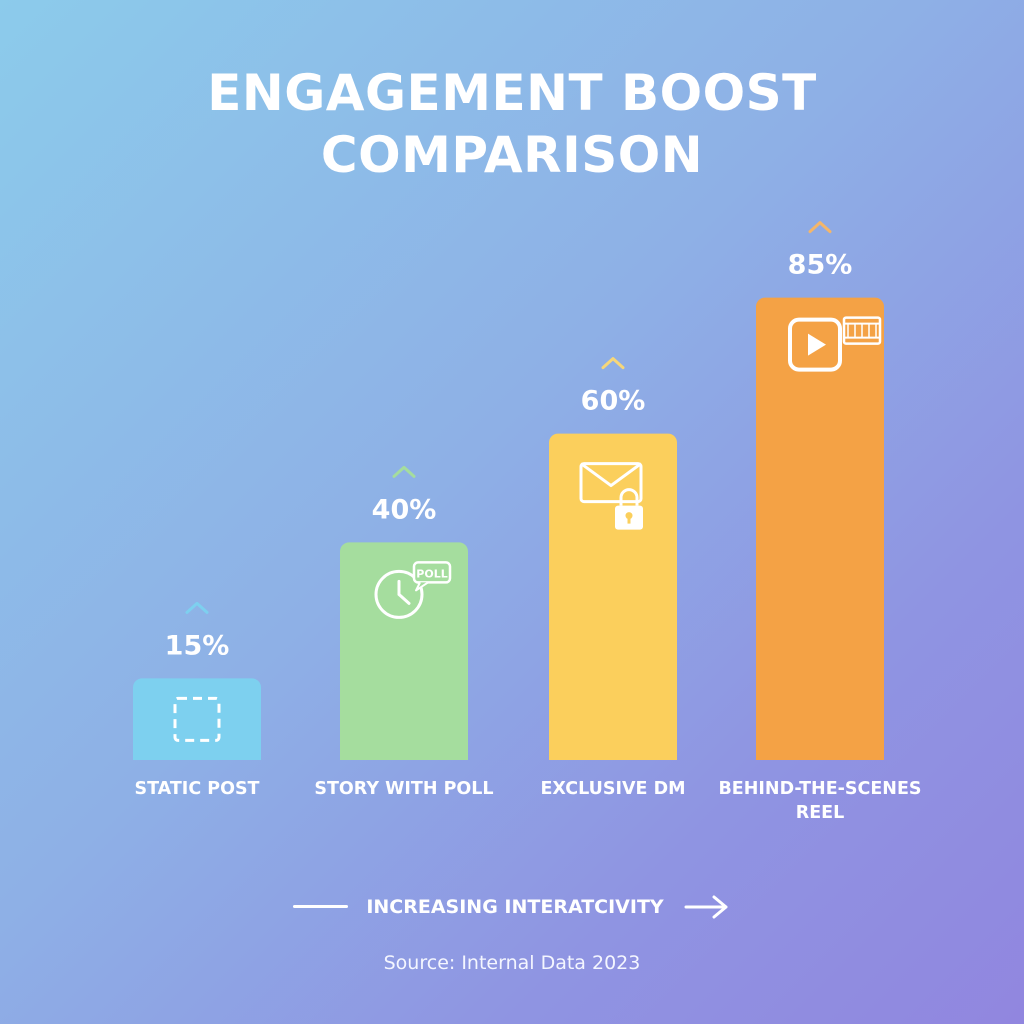  What do you see at coordinates (612, 789) in the screenshot?
I see `category-label: EXCLUSIVE DM` at bounding box center [612, 789].